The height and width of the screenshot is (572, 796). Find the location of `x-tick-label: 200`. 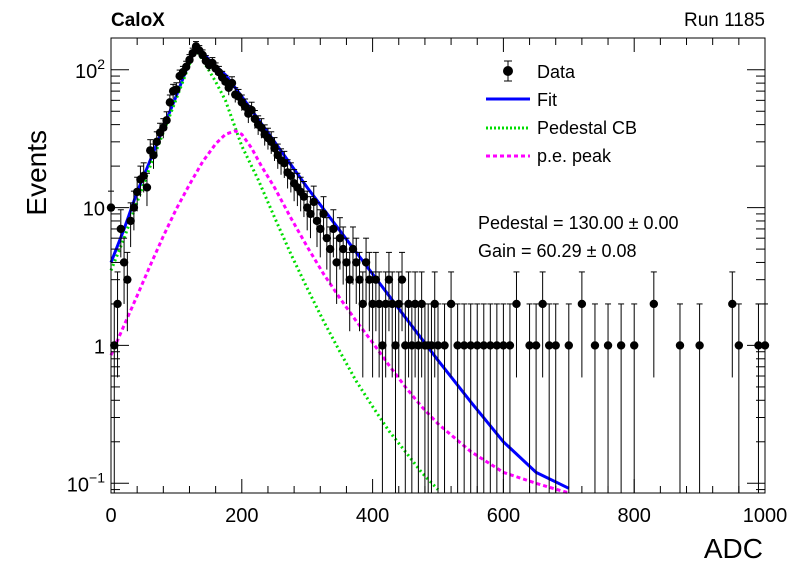

x-tick-label: 200 is located at coordinates (241, 516).